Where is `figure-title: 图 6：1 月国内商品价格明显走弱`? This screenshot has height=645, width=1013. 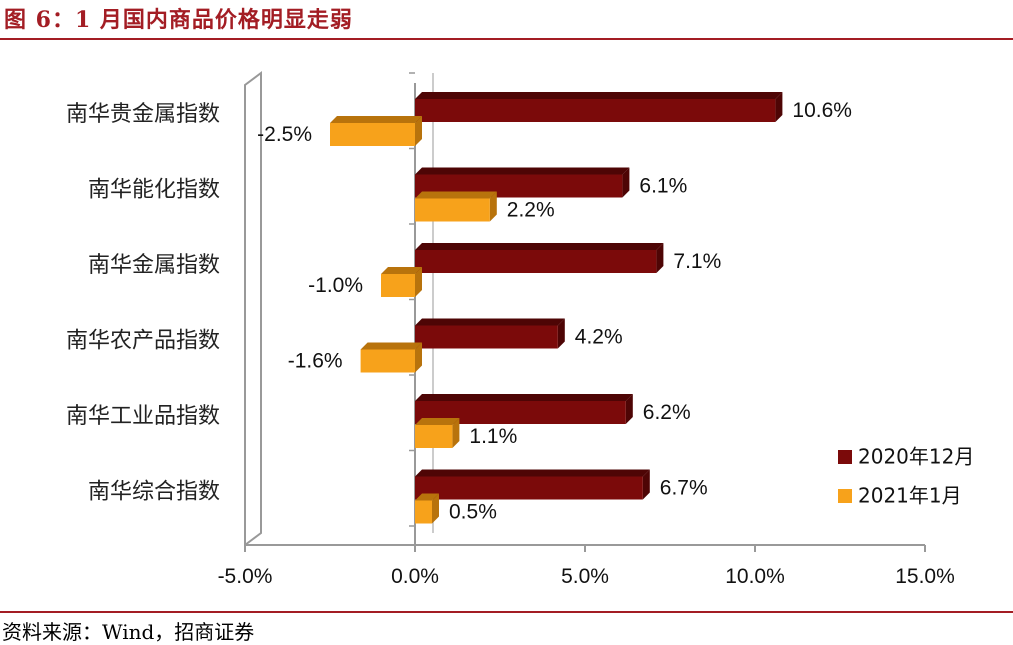
figure-title: 图 6：1 月国内商品价格明显走弱 is located at coordinates (178, 20).